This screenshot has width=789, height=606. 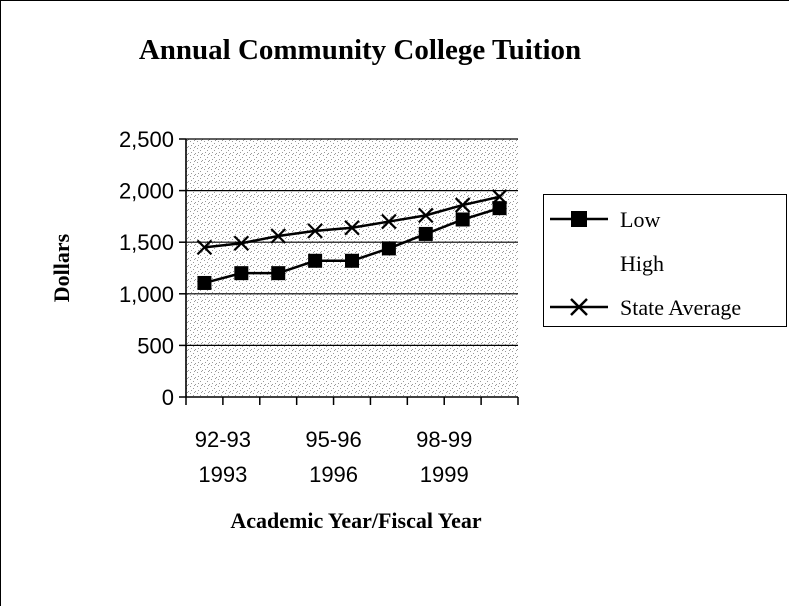 I want to click on legend-label-low: Low, so click(x=640, y=219).